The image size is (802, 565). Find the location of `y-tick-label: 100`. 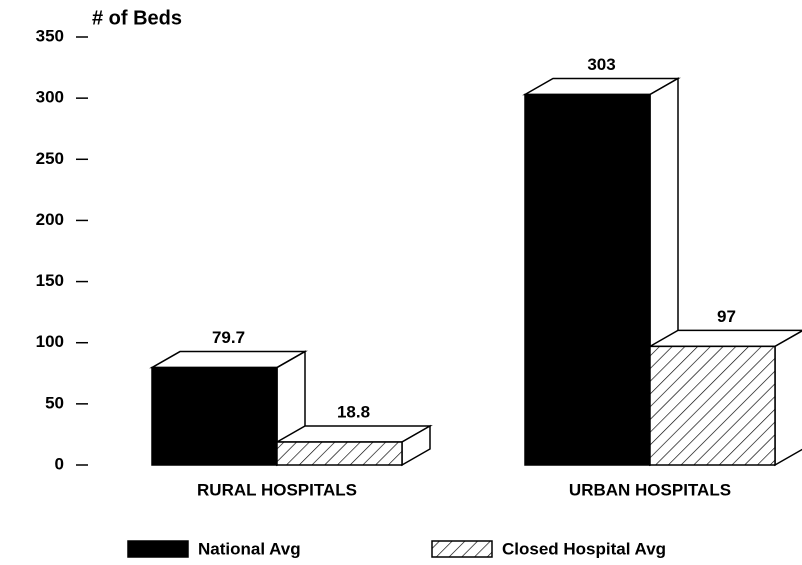

y-tick-label: 100 is located at coordinates (50, 341).